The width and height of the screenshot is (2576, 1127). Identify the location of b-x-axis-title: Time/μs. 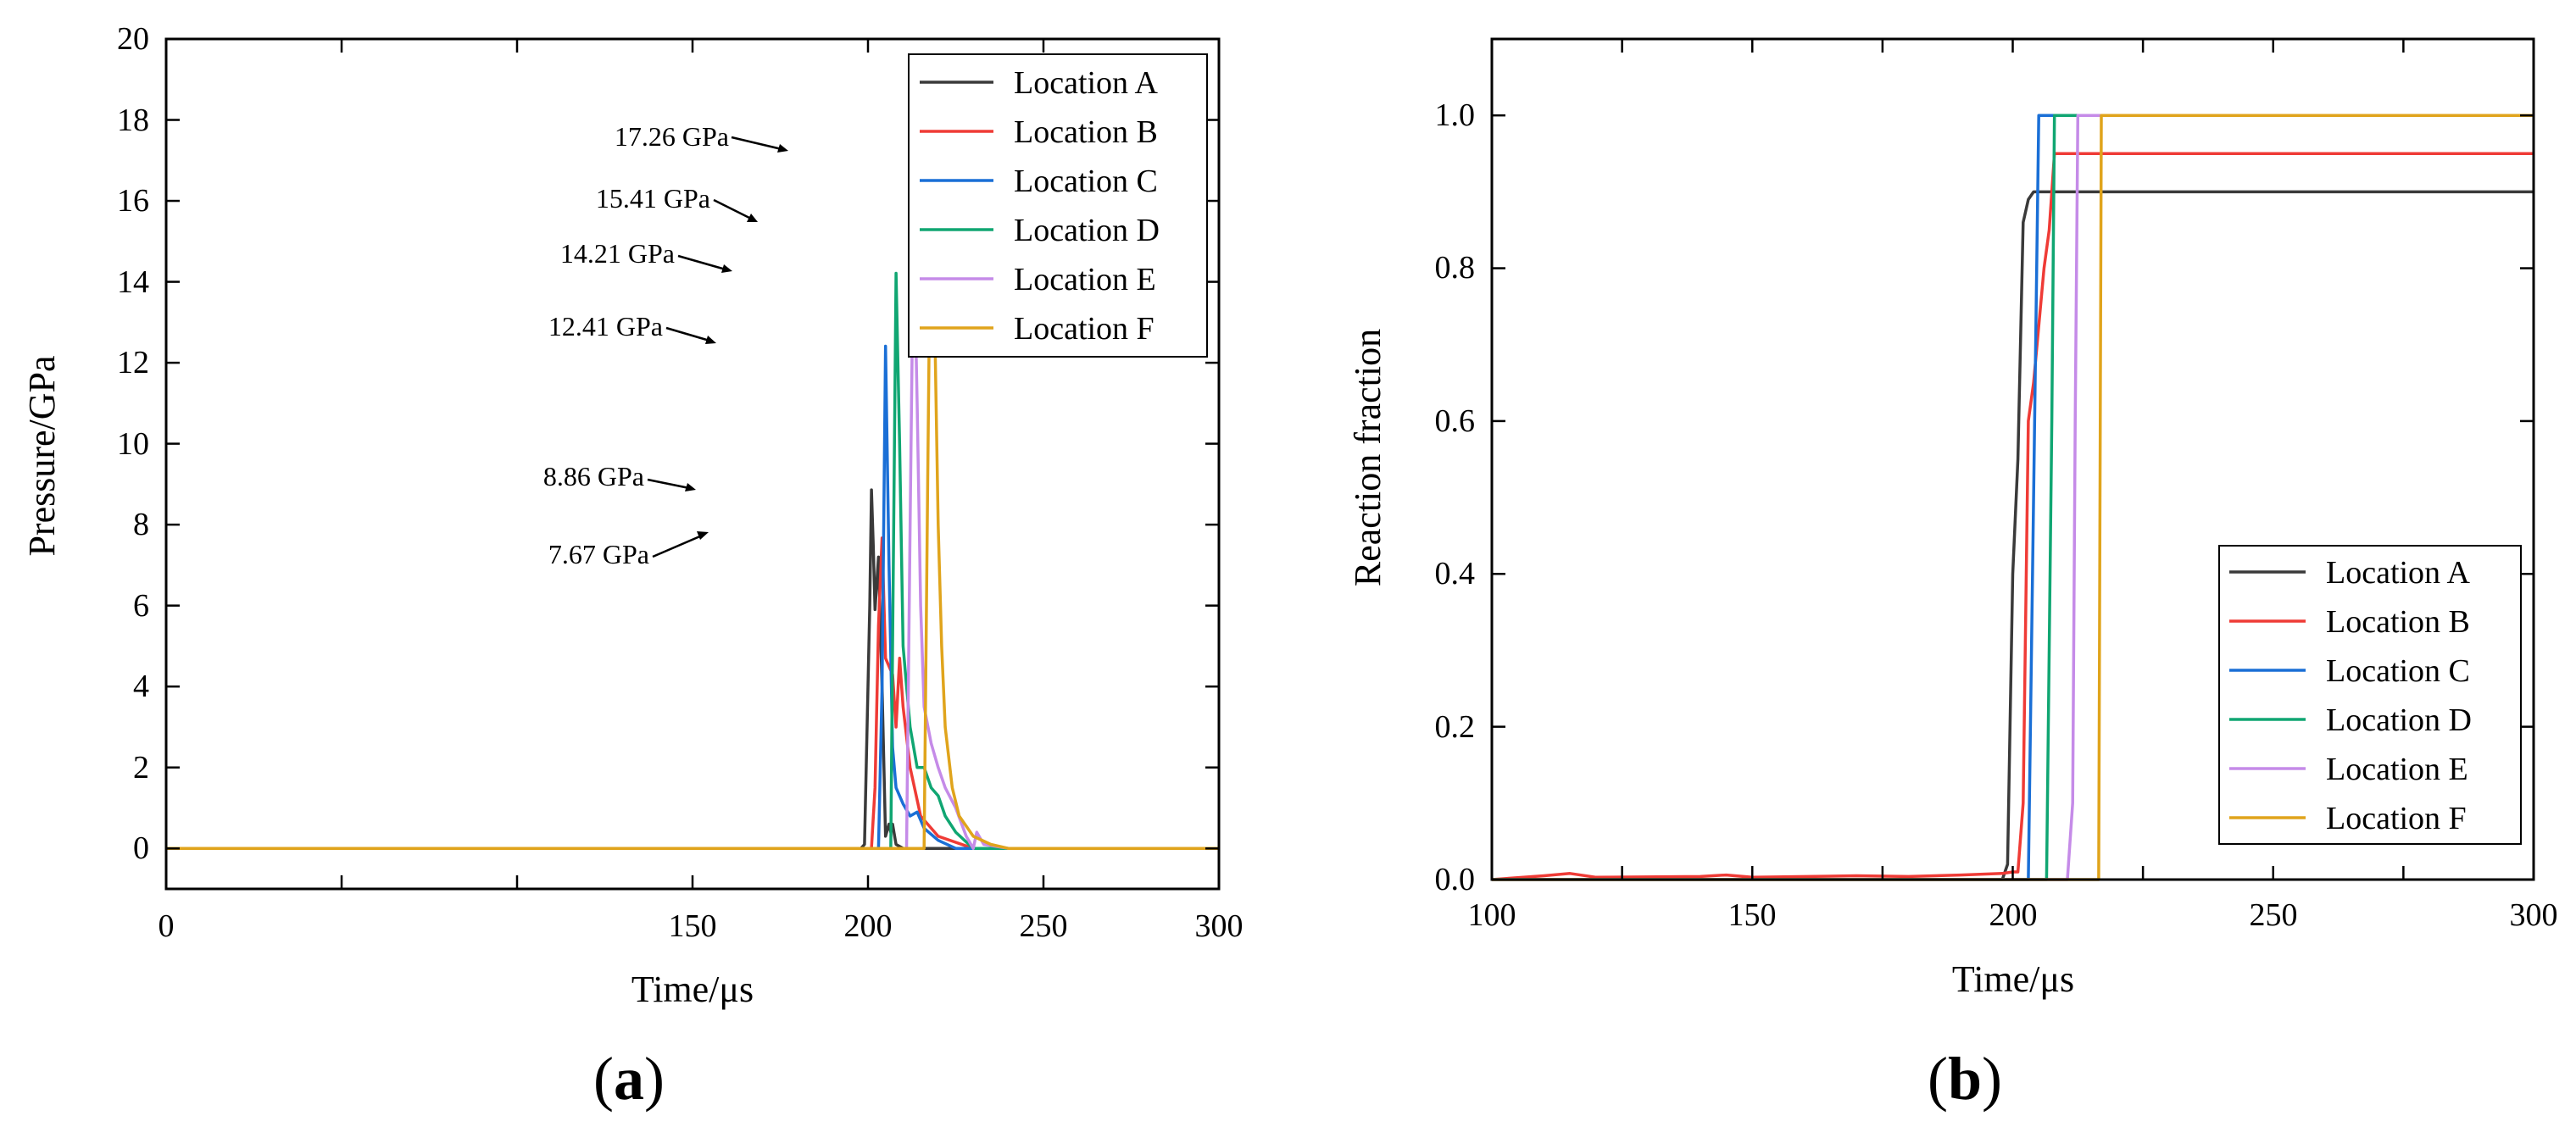
(2013, 979).